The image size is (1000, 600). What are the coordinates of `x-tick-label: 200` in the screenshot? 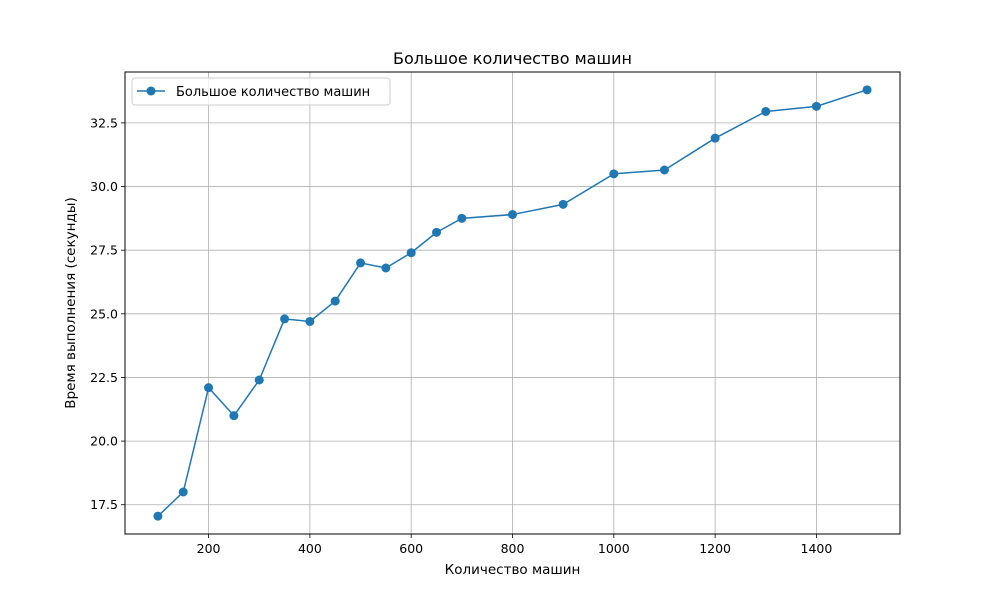 It's located at (209, 548).